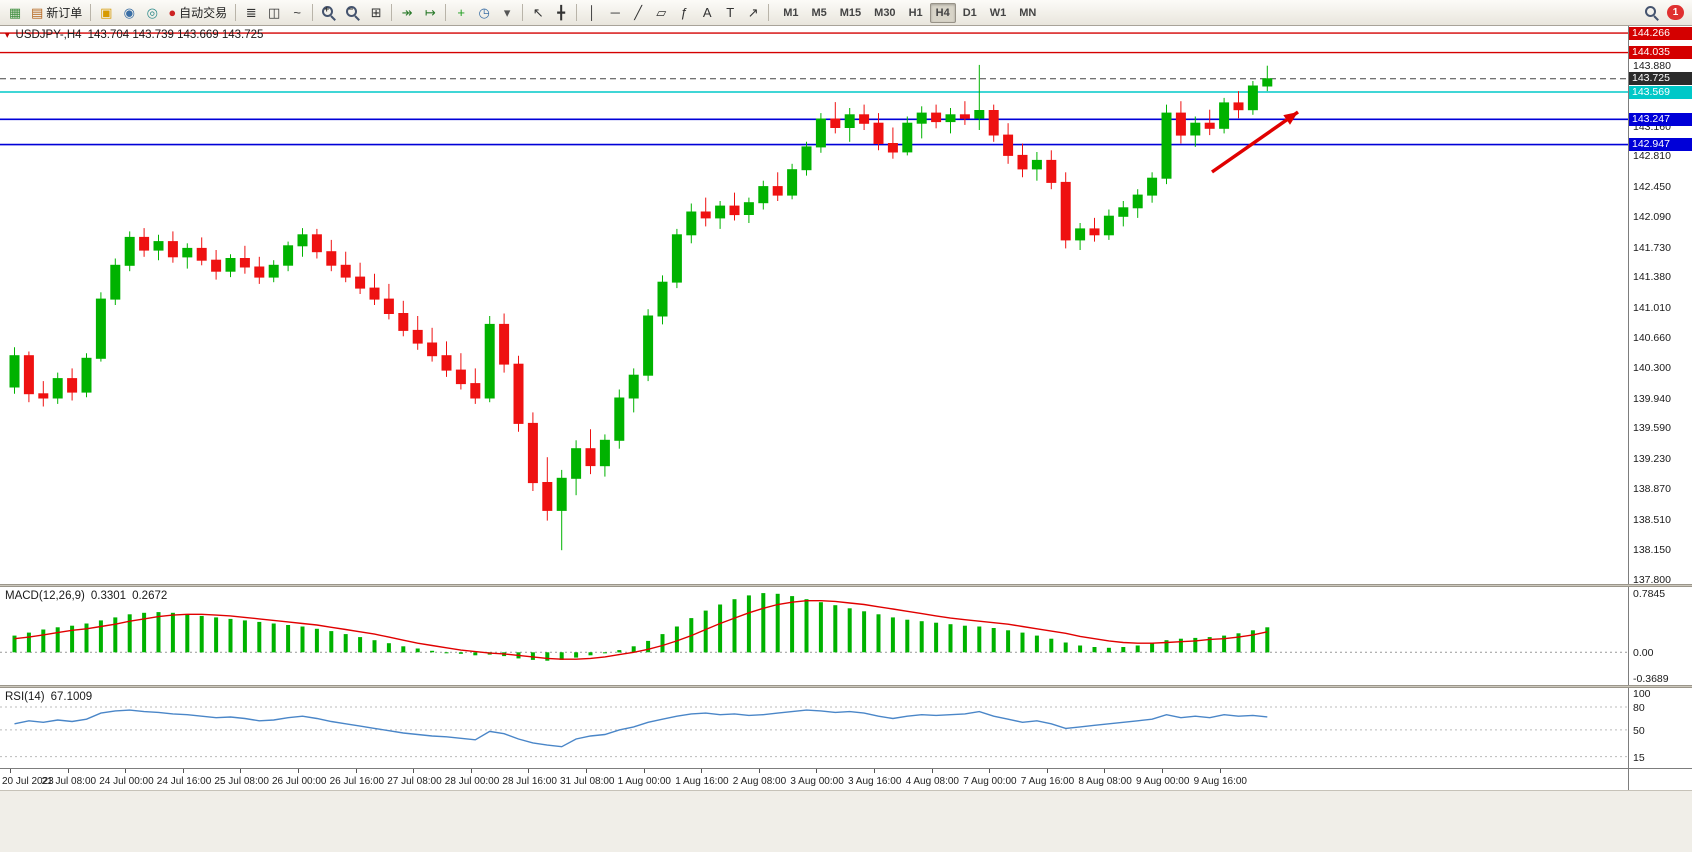  What do you see at coordinates (990, 781) in the screenshot?
I see `time-tick-label: 7 Aug 00:00` at bounding box center [990, 781].